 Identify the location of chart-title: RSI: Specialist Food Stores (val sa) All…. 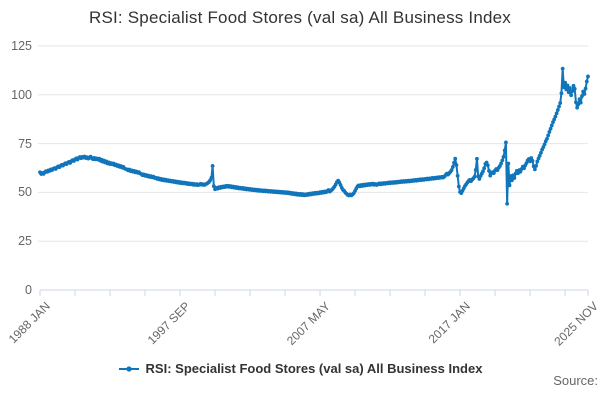
(299, 17).